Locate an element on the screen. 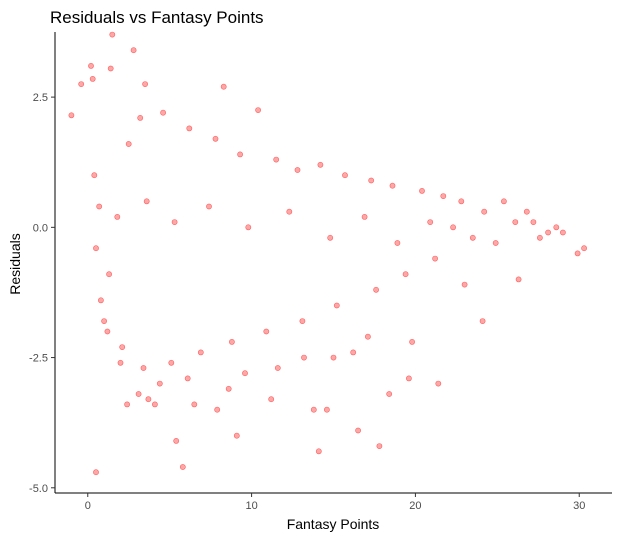 This screenshot has width=620, height=540. y-tick-label: -2.5 is located at coordinates (38, 359).